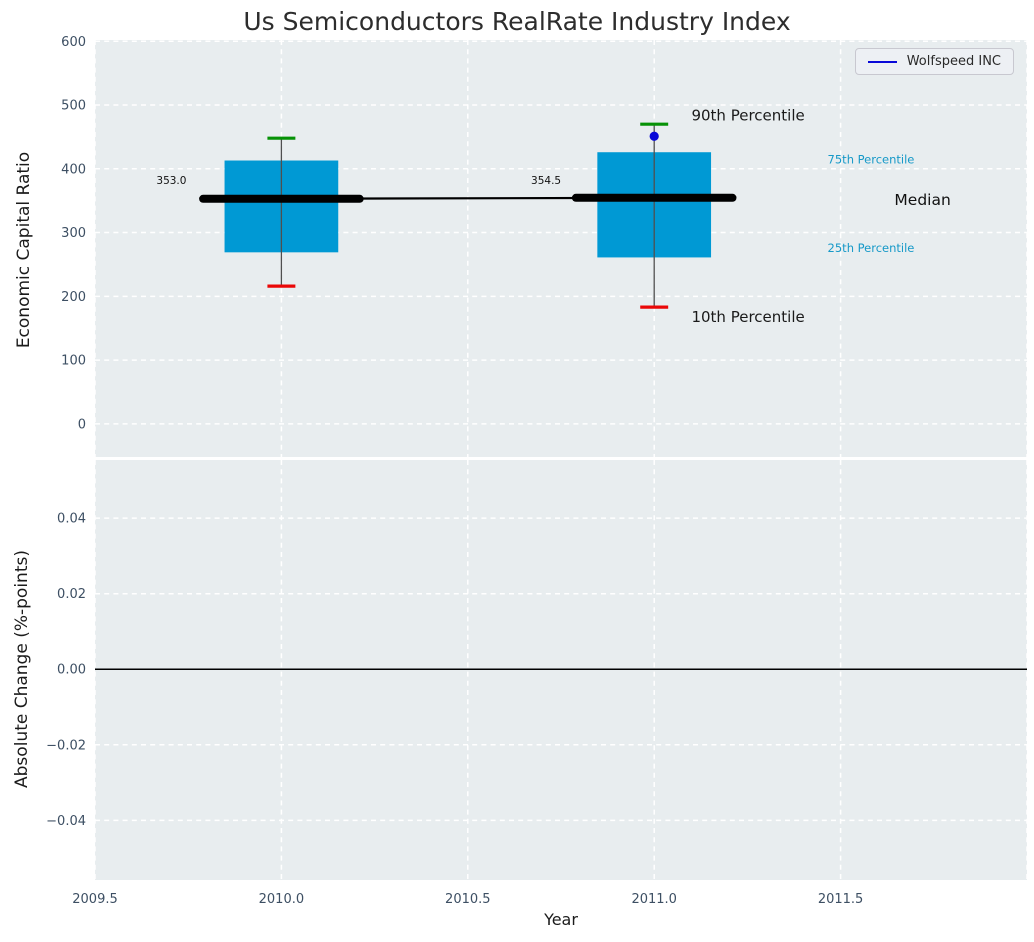 This screenshot has height=942, width=1034. What do you see at coordinates (654, 899) in the screenshot?
I see `x-tick-label: 2011.0` at bounding box center [654, 899].